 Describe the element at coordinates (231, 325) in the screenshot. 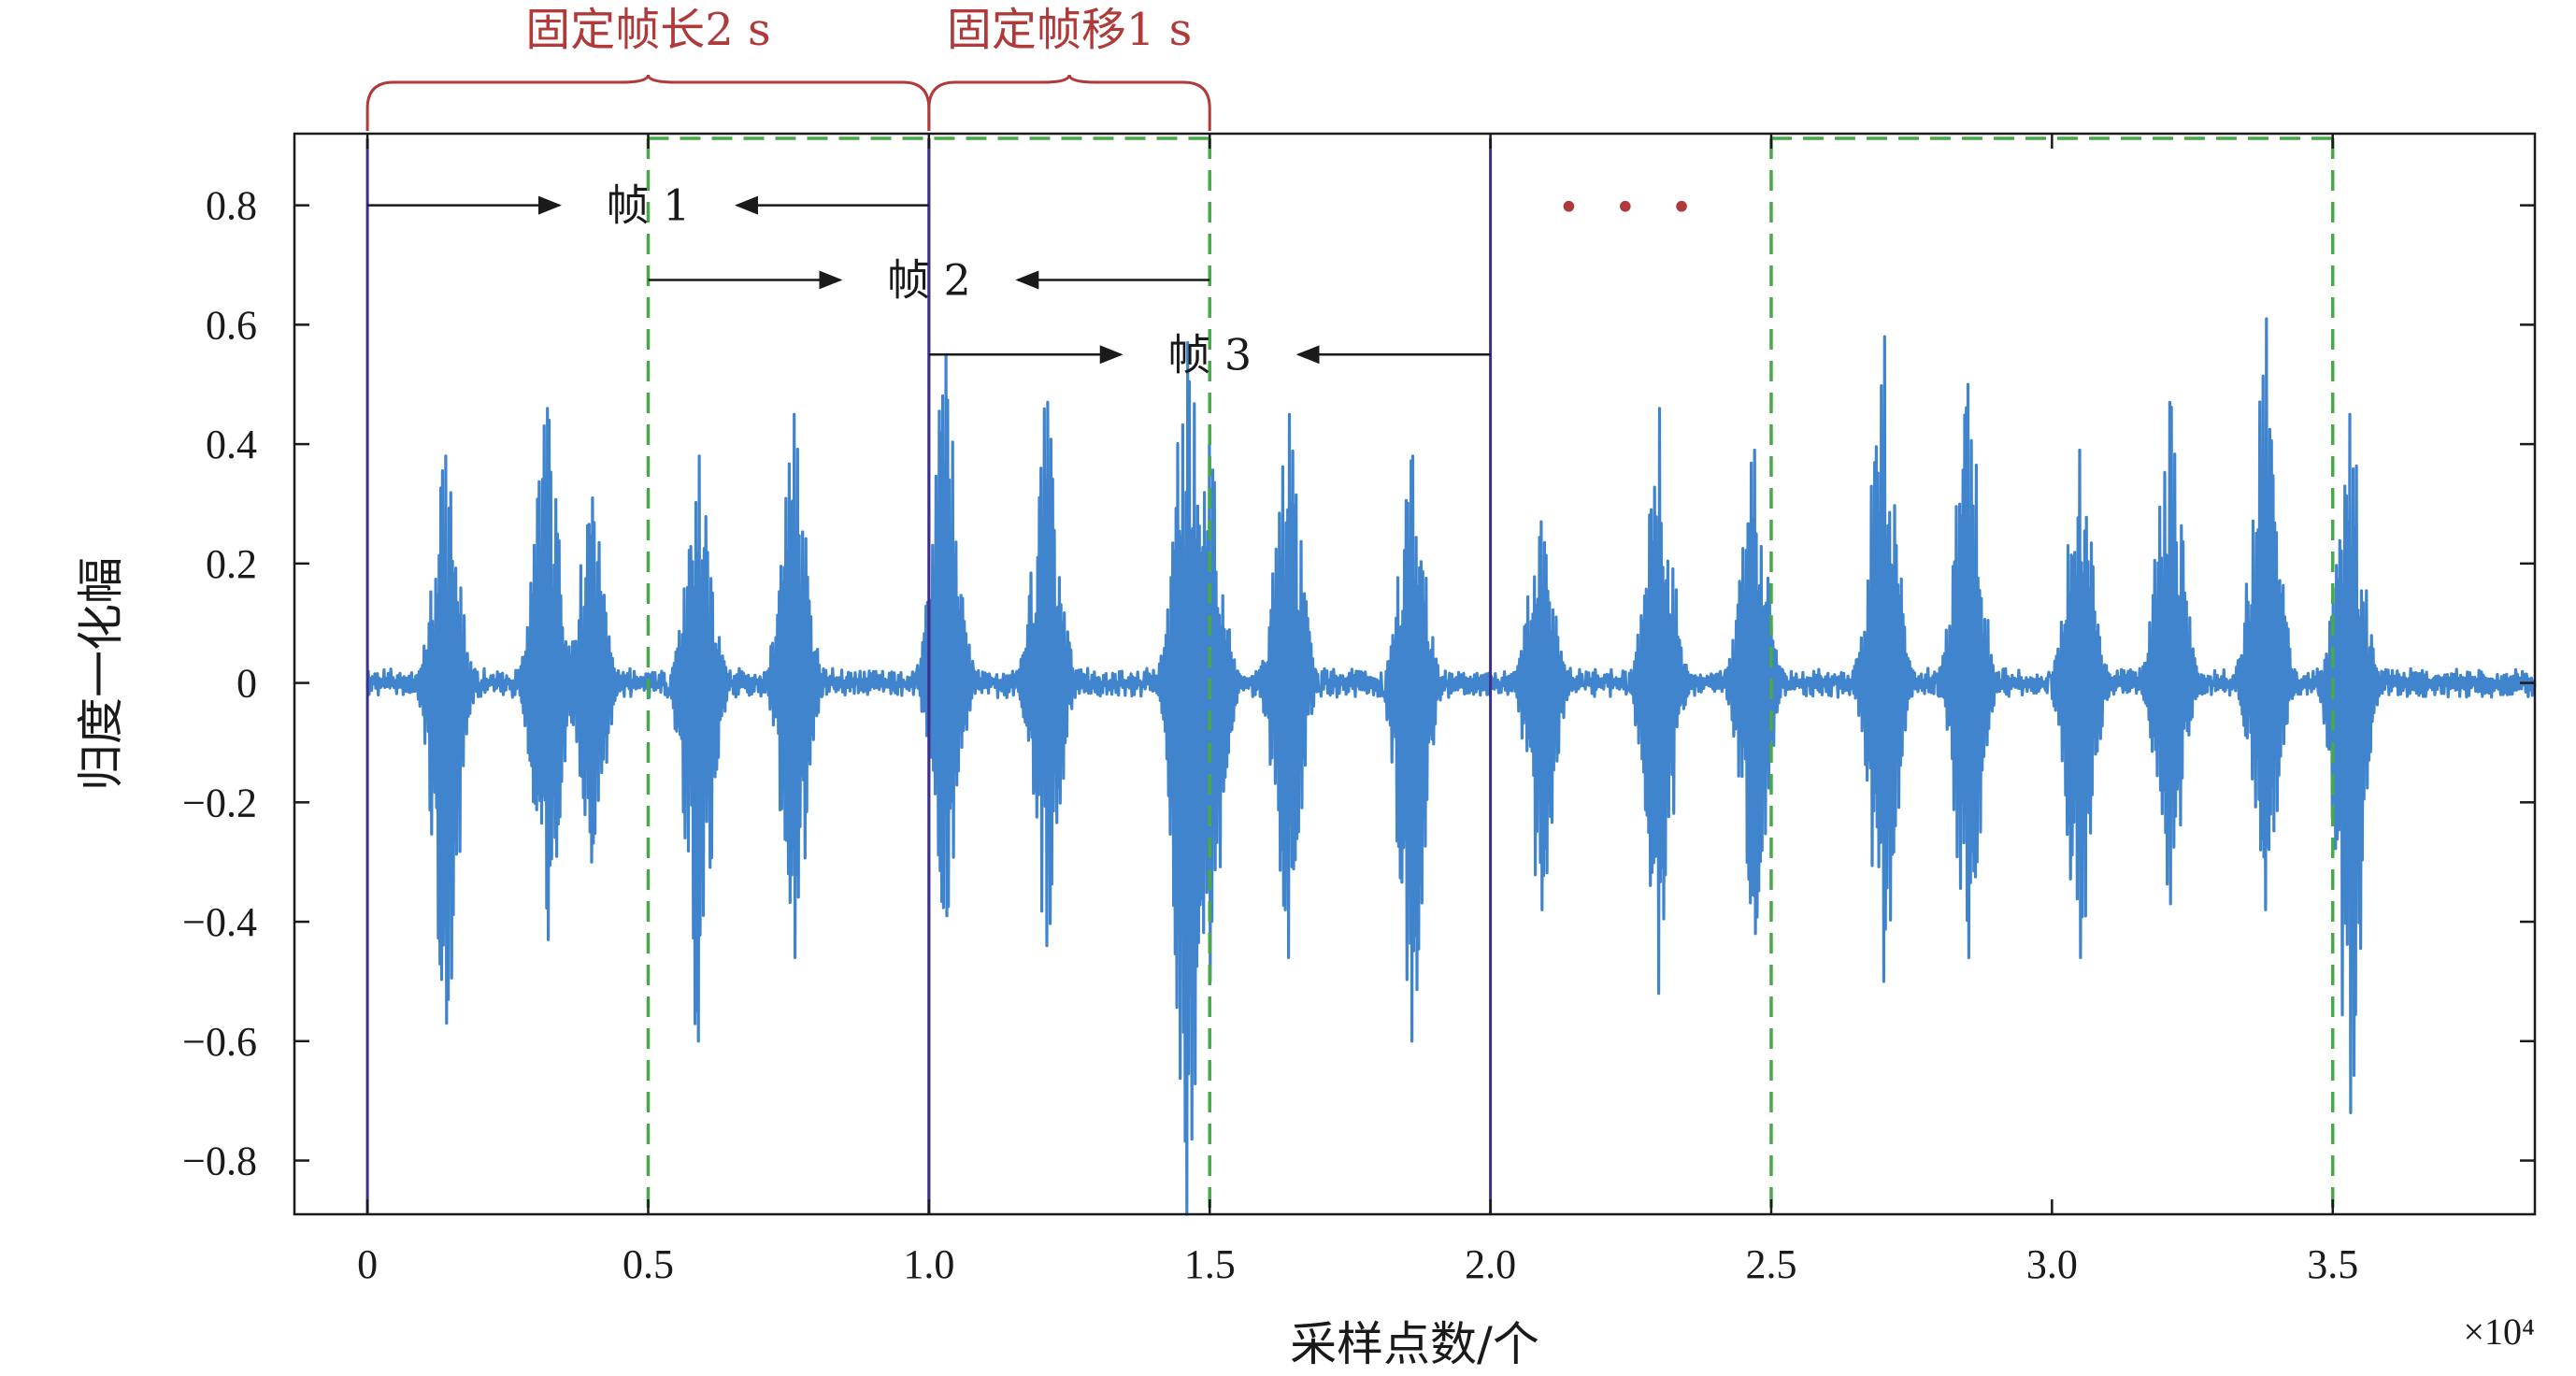

I see `y-tick-label: 0.6` at that location.